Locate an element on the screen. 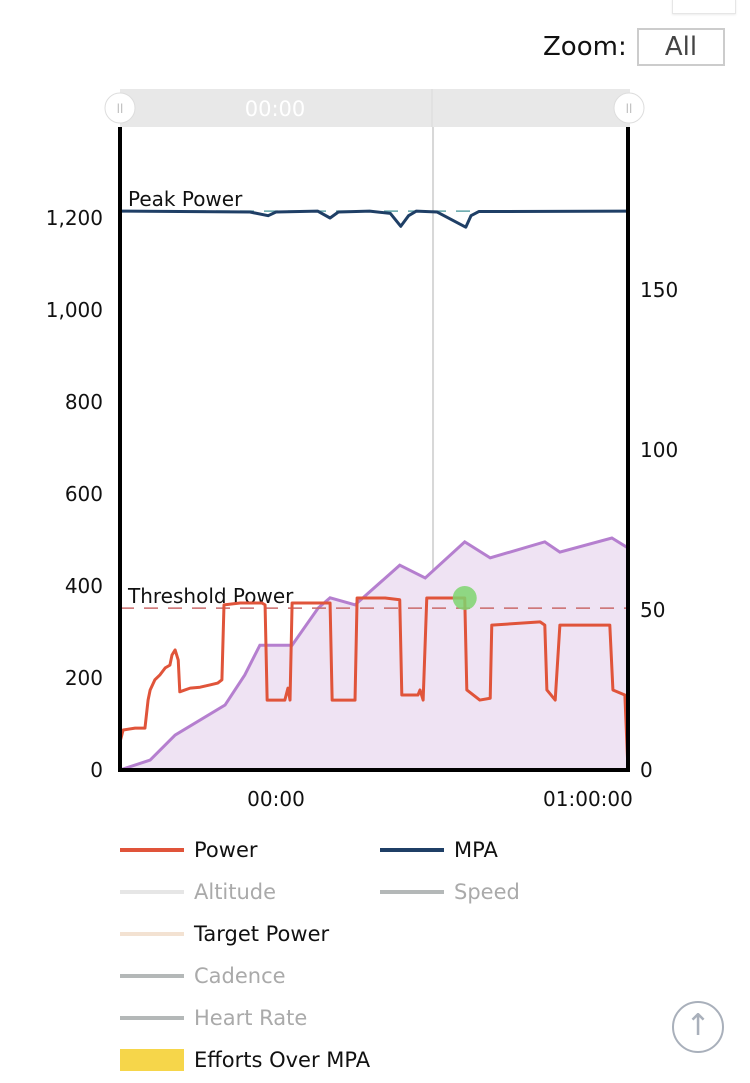 The height and width of the screenshot is (1083, 750). legend-item-speed: Speed is located at coordinates (450, 892).